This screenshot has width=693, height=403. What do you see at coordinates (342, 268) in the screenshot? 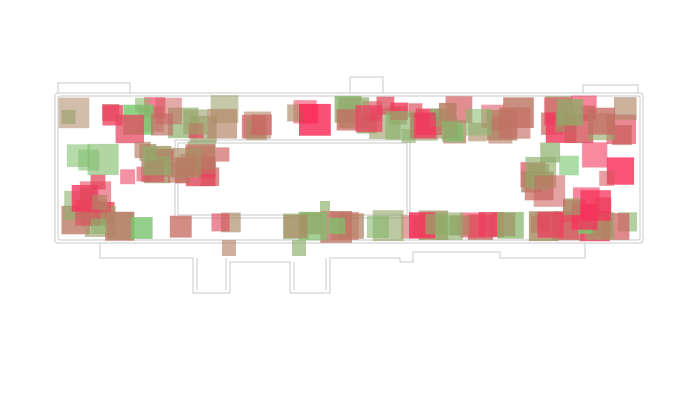
I see `annex` at bounding box center [342, 268].